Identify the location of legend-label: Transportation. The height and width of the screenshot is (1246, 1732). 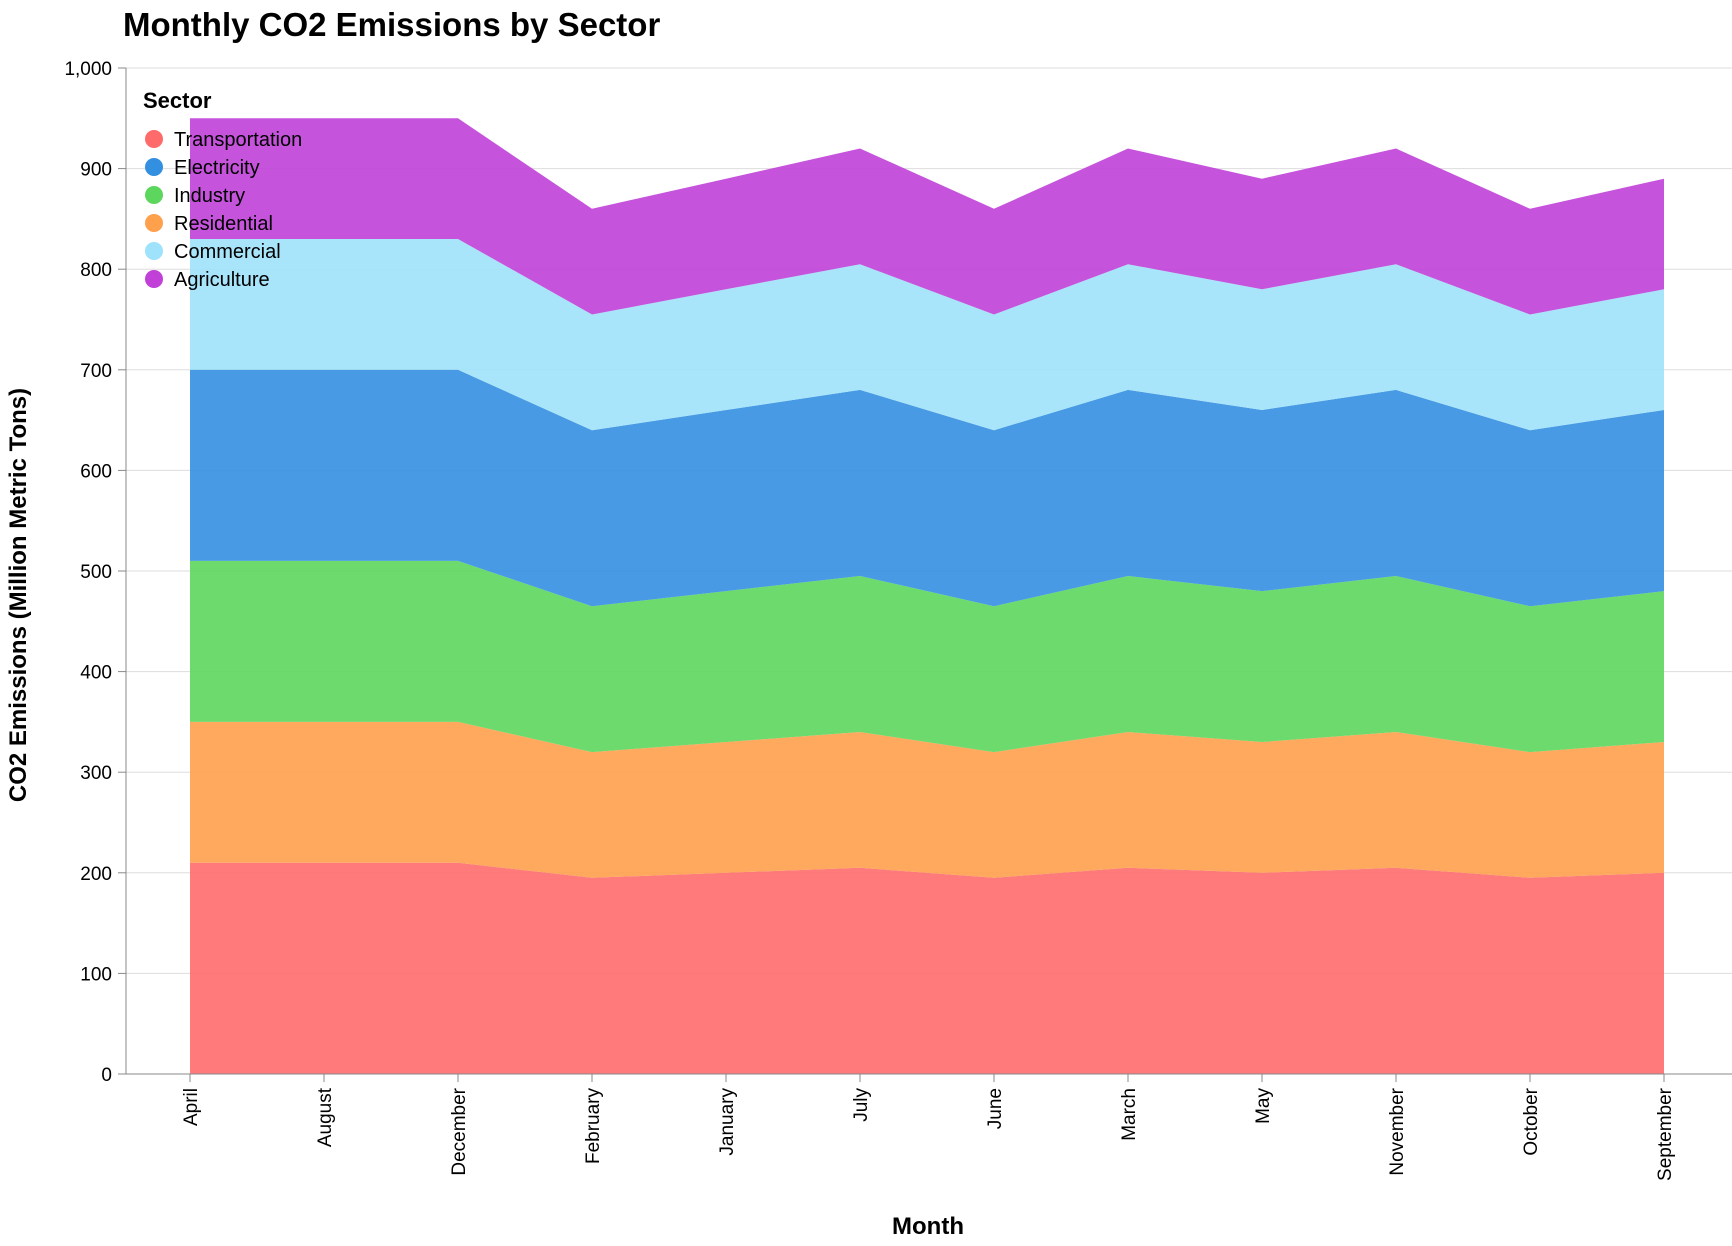
(238, 140).